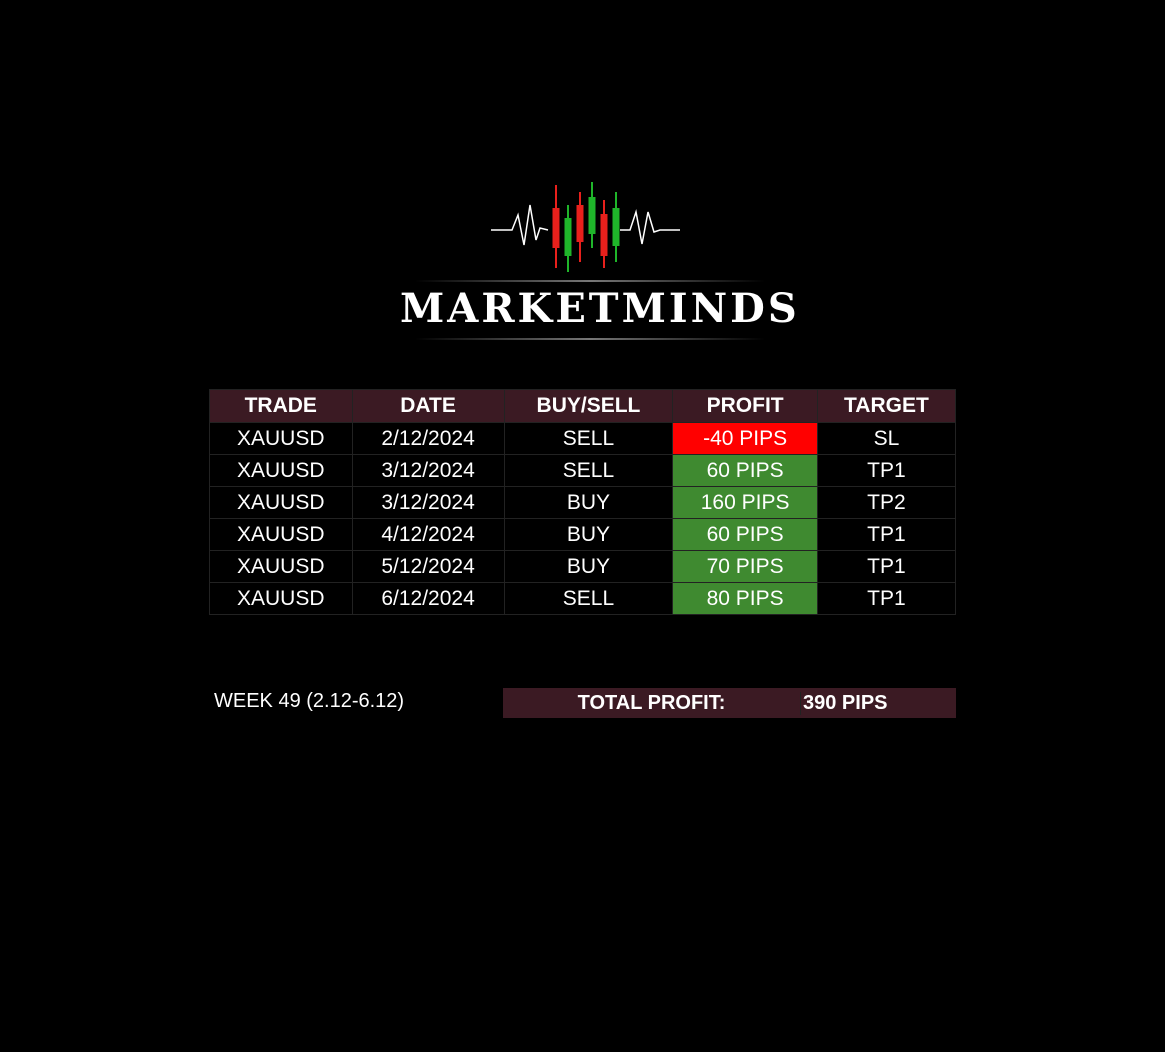  Describe the element at coordinates (651, 702) in the screenshot. I see `total-profit-label: TOTAL PROFIT:` at that location.